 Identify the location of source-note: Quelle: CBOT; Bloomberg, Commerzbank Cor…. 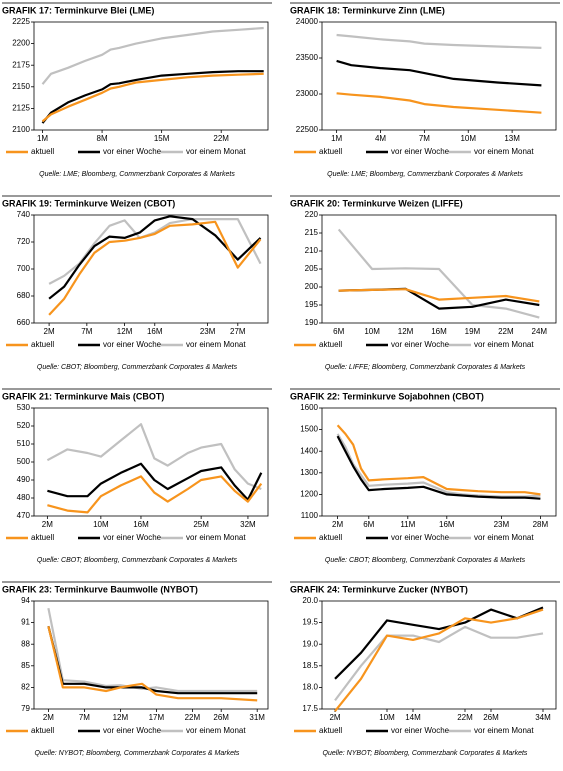
(137, 367).